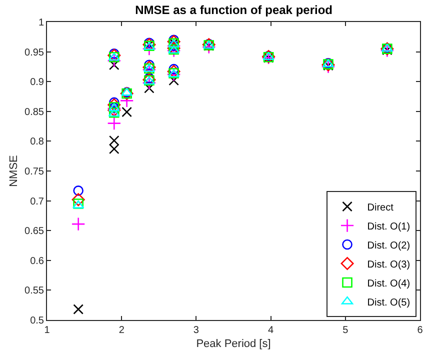 The image size is (433, 358). I want to click on y-tick-label: 0.95, so click(34, 52).